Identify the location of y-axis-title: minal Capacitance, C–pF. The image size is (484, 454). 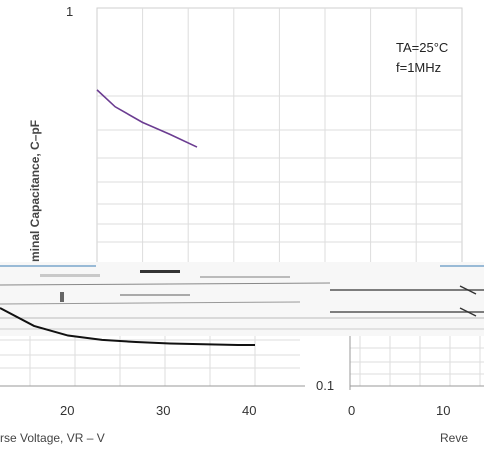
(35, 191).